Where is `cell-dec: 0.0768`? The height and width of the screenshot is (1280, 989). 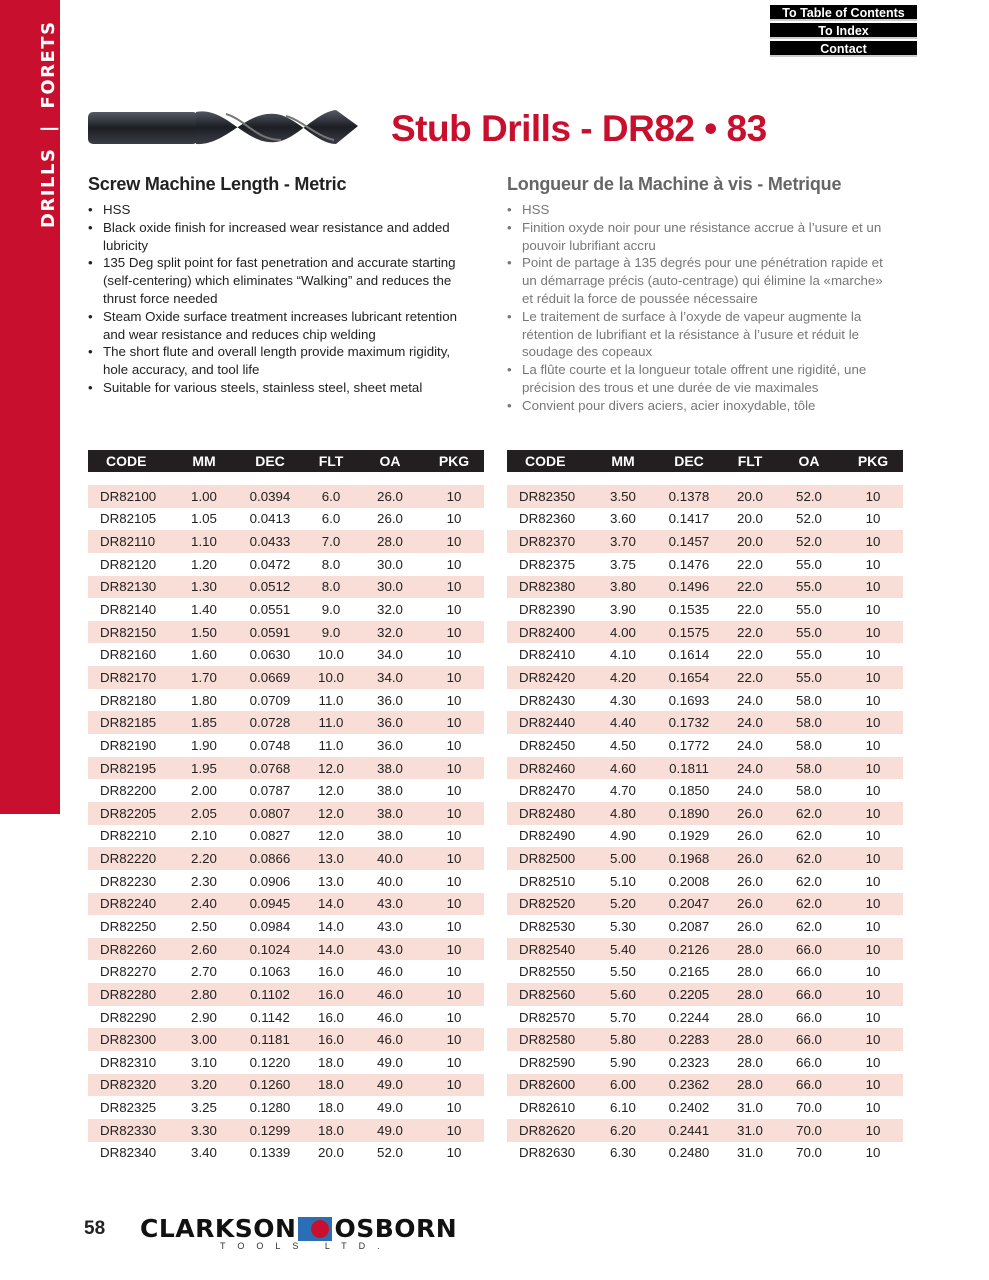
cell-dec: 0.0768 is located at coordinates (270, 768).